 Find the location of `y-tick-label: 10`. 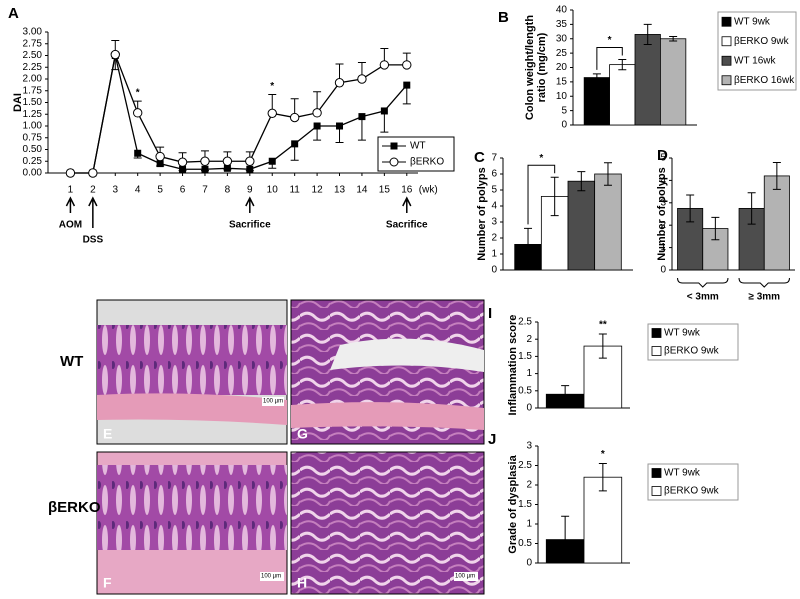

y-tick-label: 10 is located at coordinates (562, 96).